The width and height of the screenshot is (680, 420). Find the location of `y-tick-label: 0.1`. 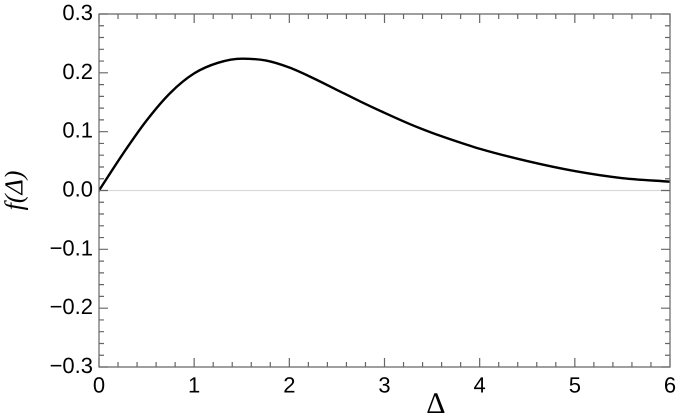

y-tick-label: 0.1 is located at coordinates (77, 130).